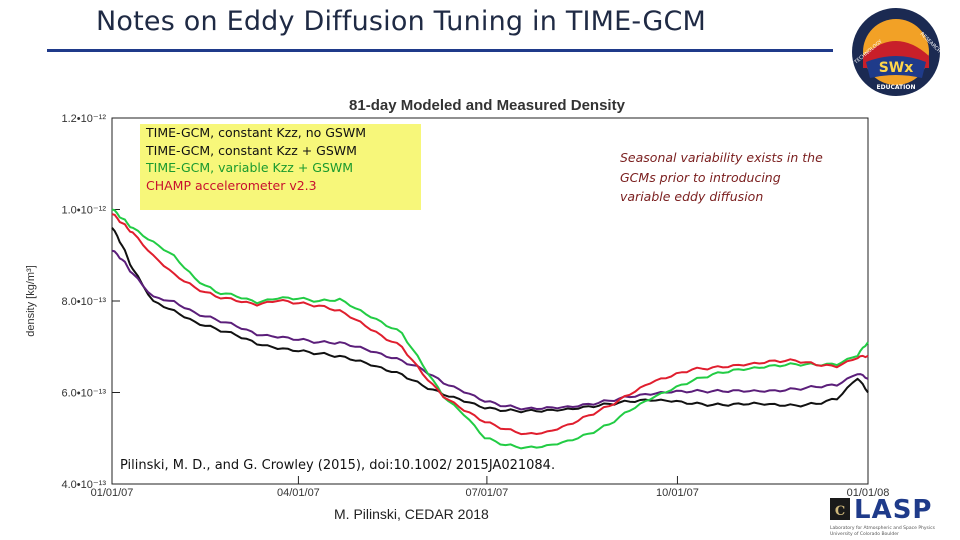 The image size is (960, 540). Describe the element at coordinates (298, 493) in the screenshot. I see `x-tick-label: 04/01/07` at that location.